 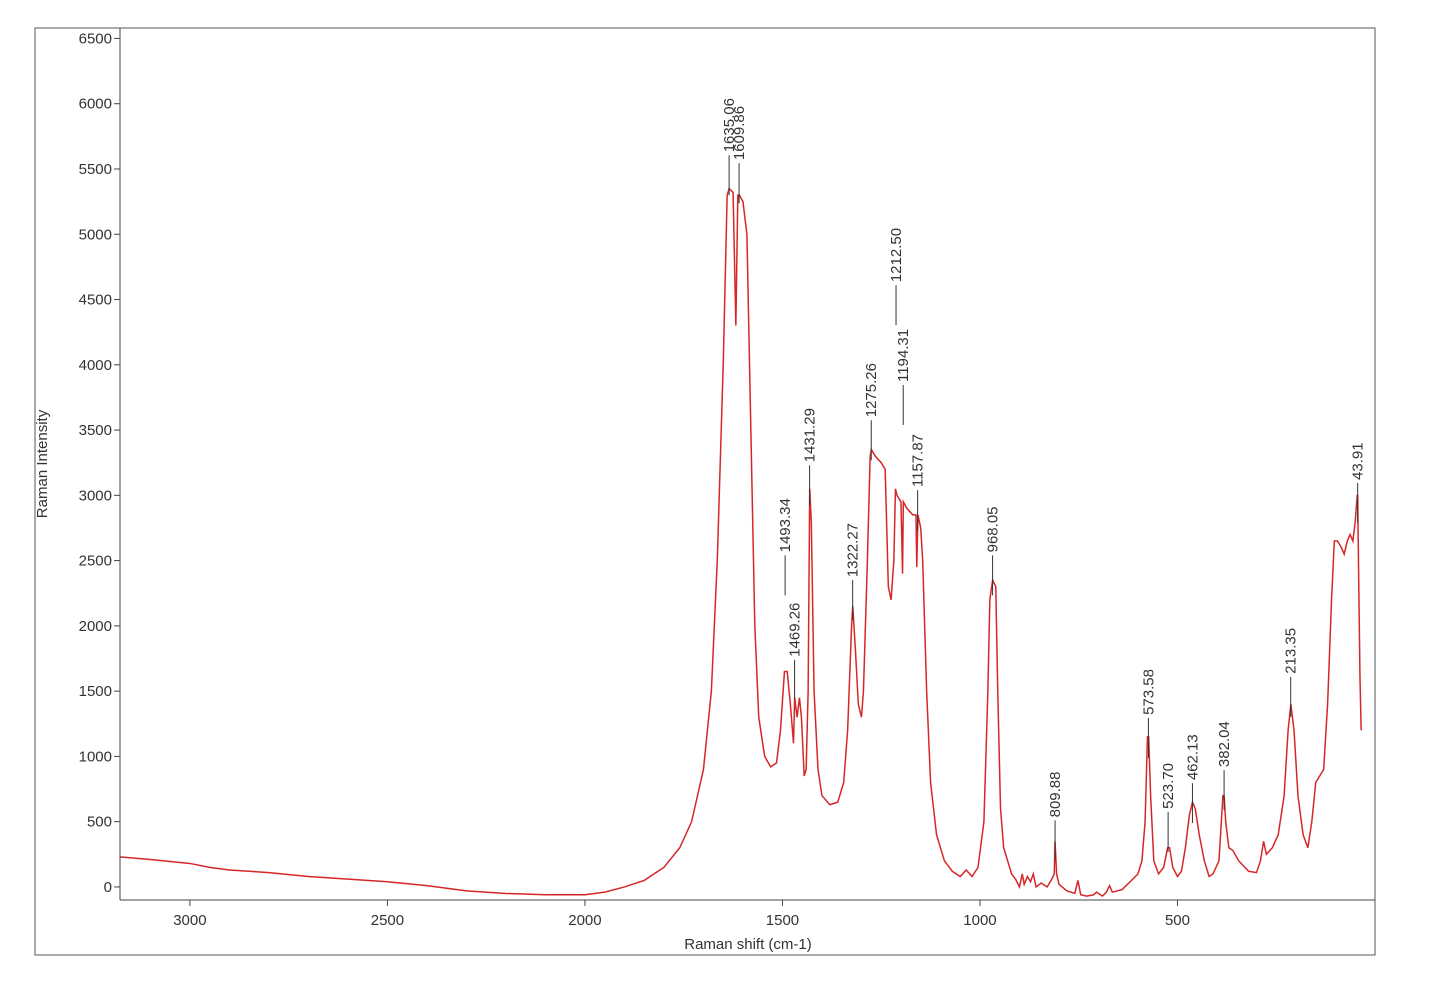 What do you see at coordinates (1224, 744) in the screenshot?
I see `peak-label: 382.04` at bounding box center [1224, 744].